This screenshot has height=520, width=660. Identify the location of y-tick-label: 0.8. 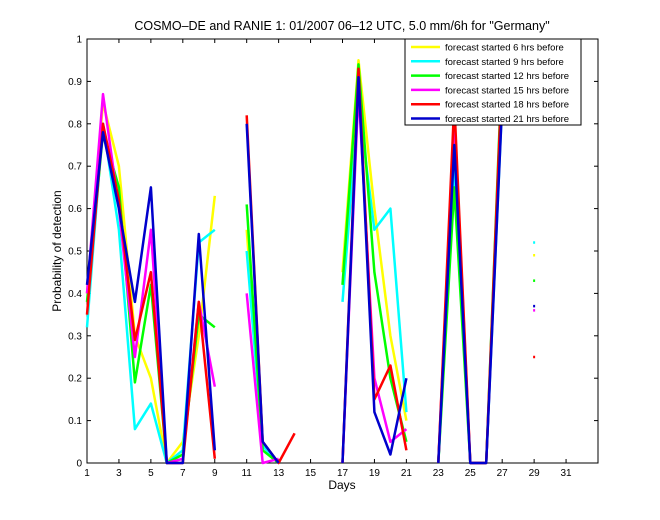
(75, 124).